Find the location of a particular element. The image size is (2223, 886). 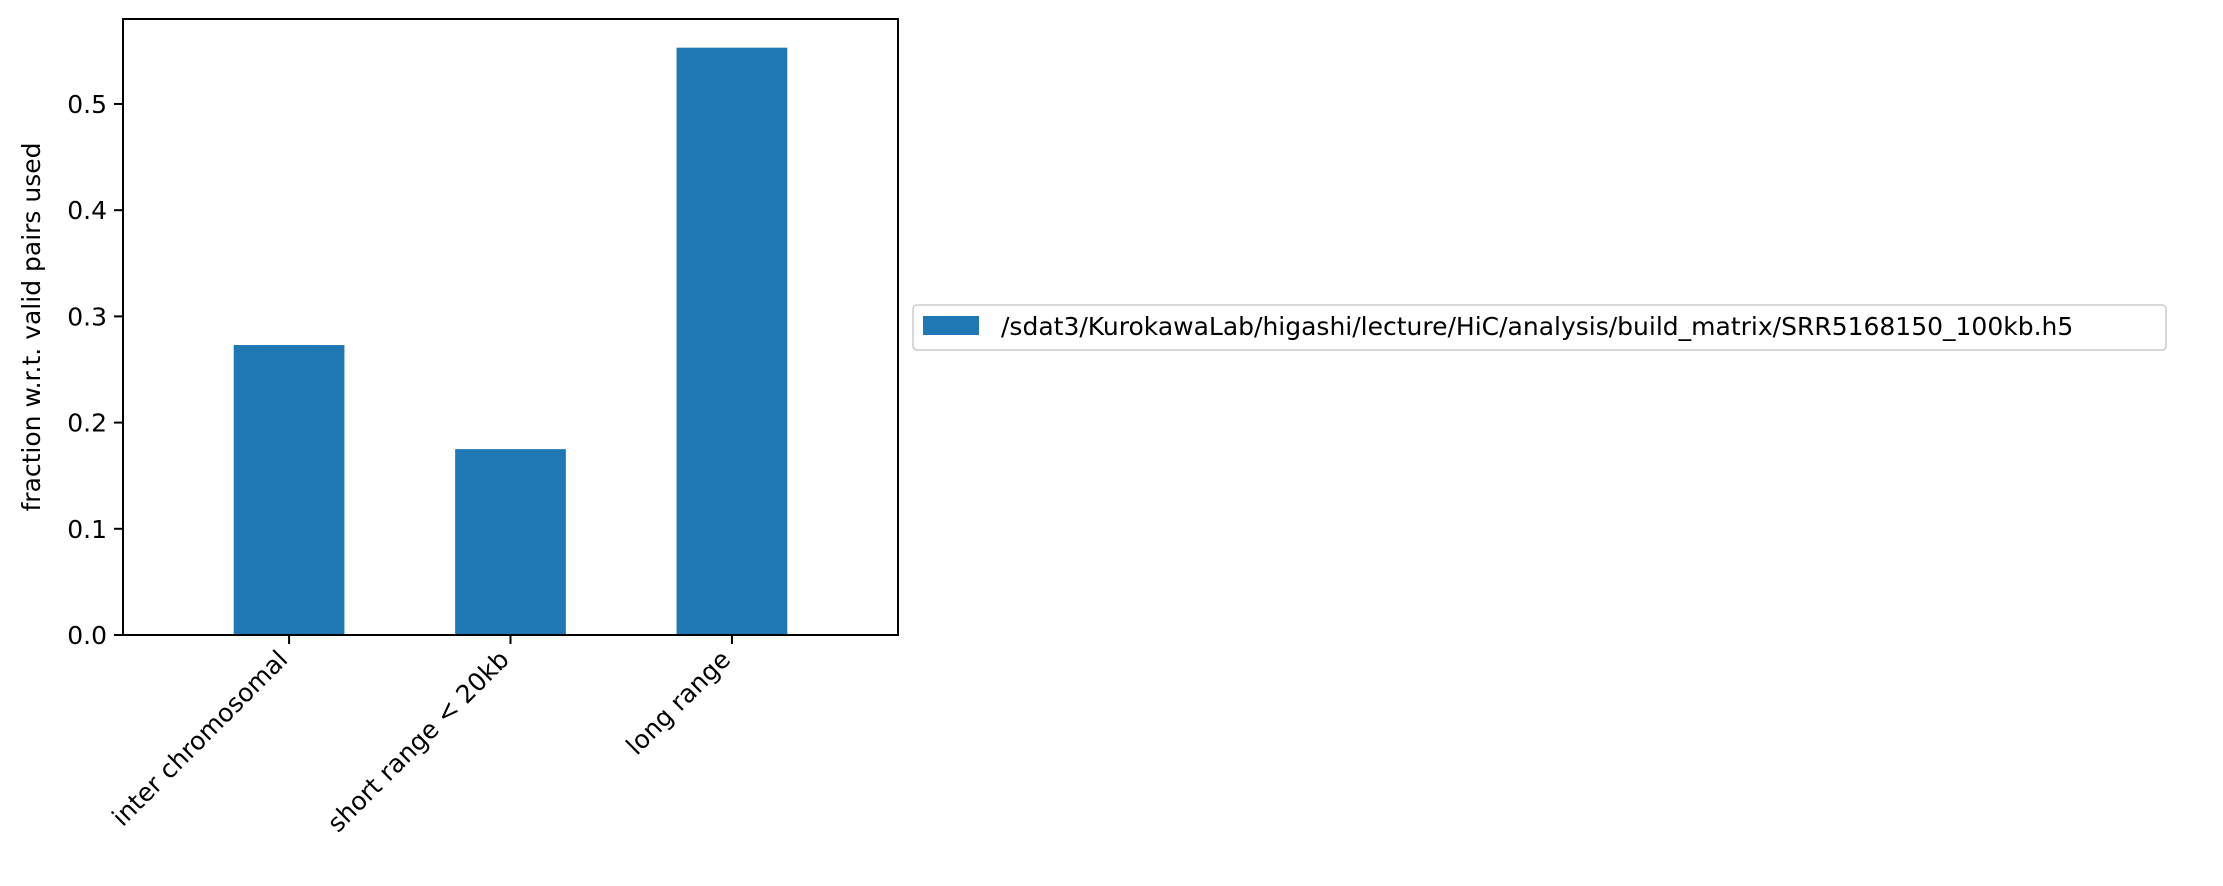

y-axis: 0.0 0.1 0.2 0.3 0.4 0.5 is located at coordinates (95, 370).